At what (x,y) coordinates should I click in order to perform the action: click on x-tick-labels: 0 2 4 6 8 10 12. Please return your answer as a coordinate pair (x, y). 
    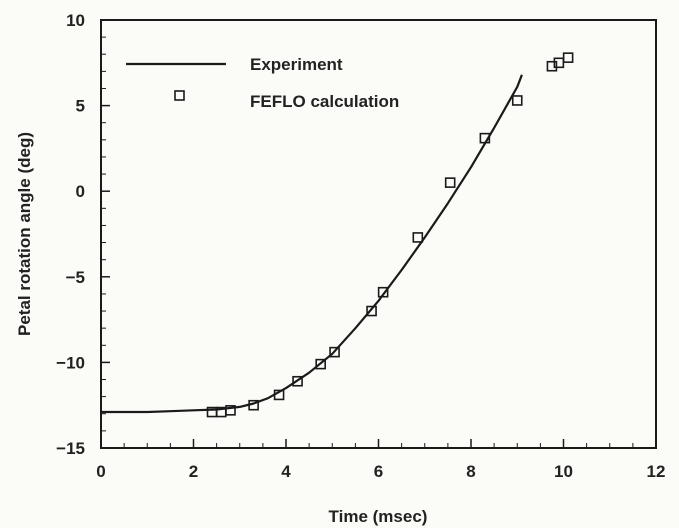
    Looking at the image, I should click on (380, 471).